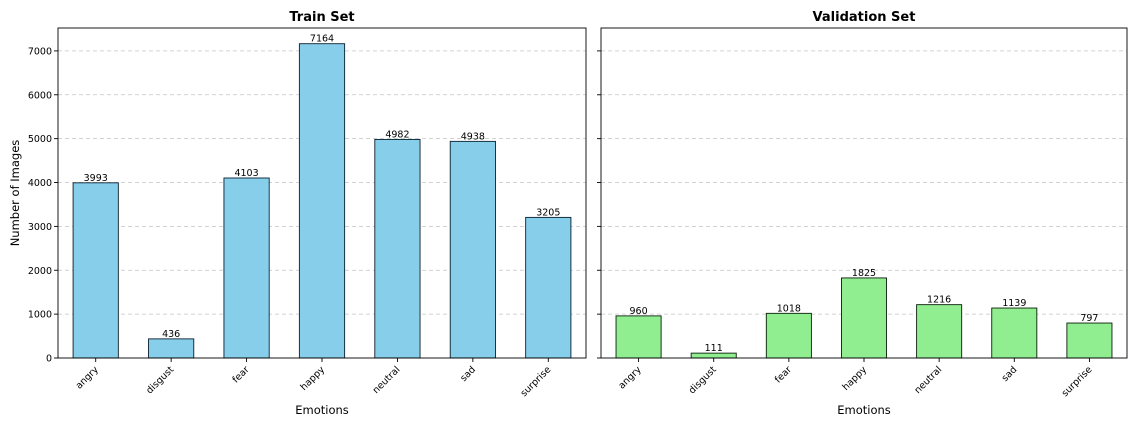 The width and height of the screenshot is (1139, 427). I want to click on data-label: 1825, so click(864, 273).